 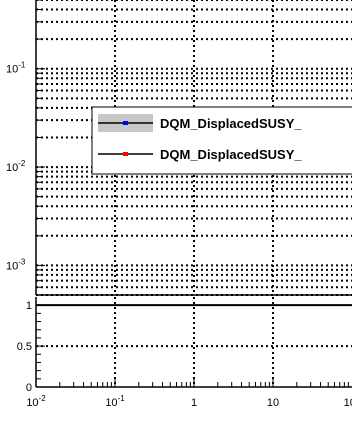 I want to click on x-tick-label-exponent: -2, so click(x=43, y=398).